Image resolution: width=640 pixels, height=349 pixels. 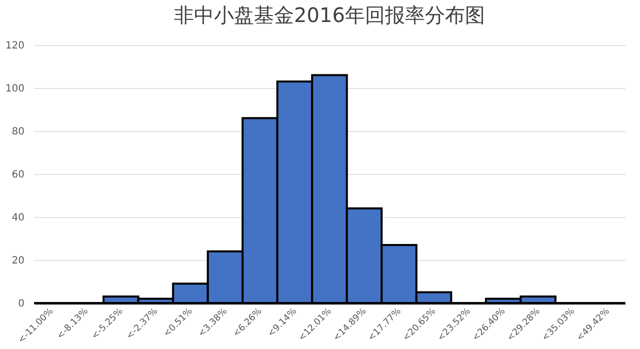 What do you see at coordinates (14, 46) in the screenshot?
I see `y-tick-label: 120` at bounding box center [14, 46].